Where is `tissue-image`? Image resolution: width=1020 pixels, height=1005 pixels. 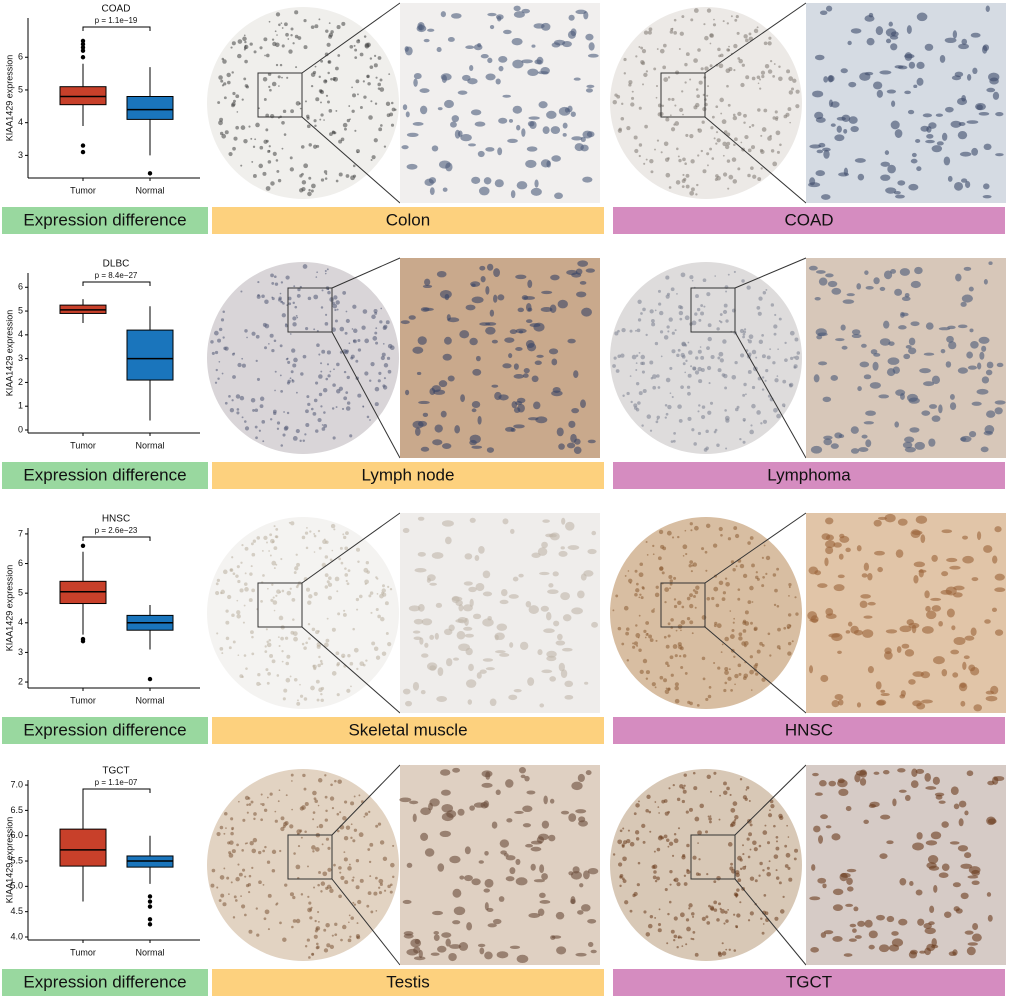 tissue-image is located at coordinates (304, 103).